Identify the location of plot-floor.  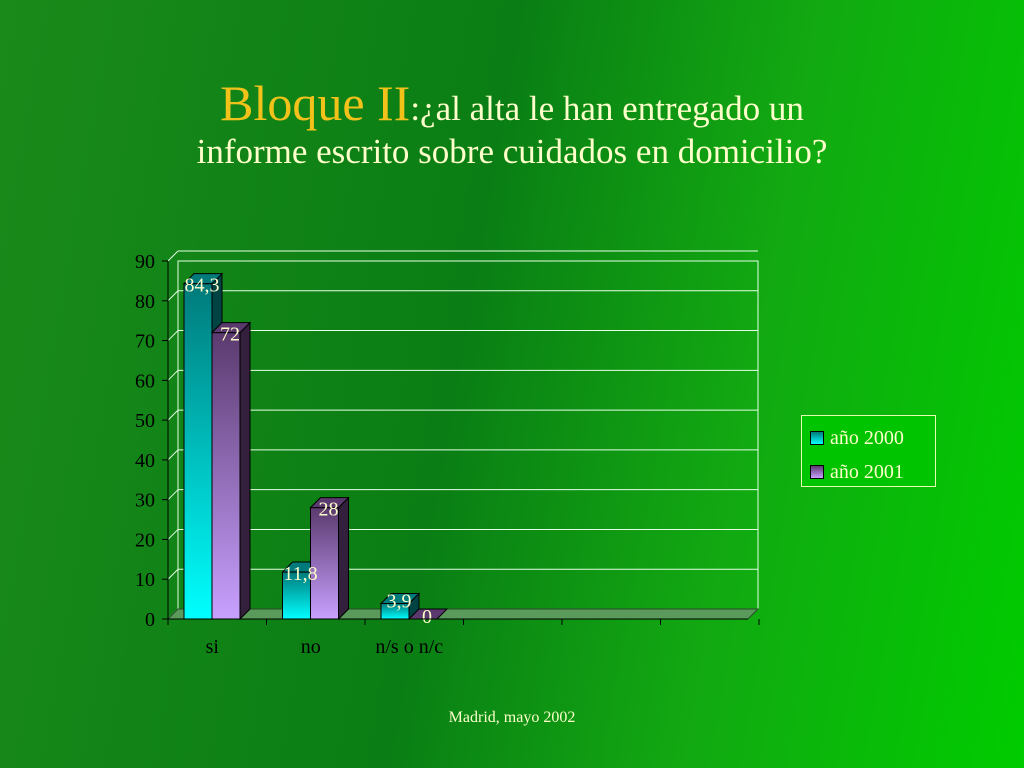
(463, 614).